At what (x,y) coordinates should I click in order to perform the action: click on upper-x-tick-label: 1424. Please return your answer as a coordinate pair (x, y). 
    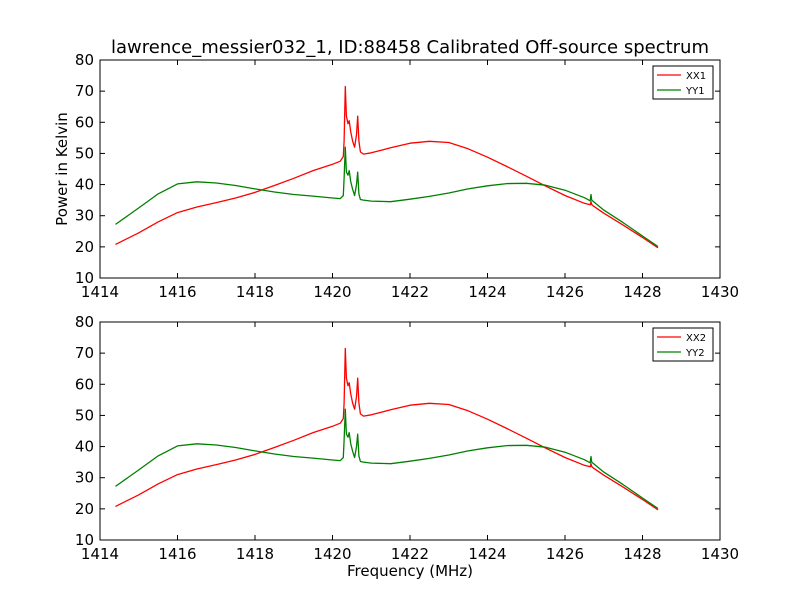
    Looking at the image, I should click on (487, 292).